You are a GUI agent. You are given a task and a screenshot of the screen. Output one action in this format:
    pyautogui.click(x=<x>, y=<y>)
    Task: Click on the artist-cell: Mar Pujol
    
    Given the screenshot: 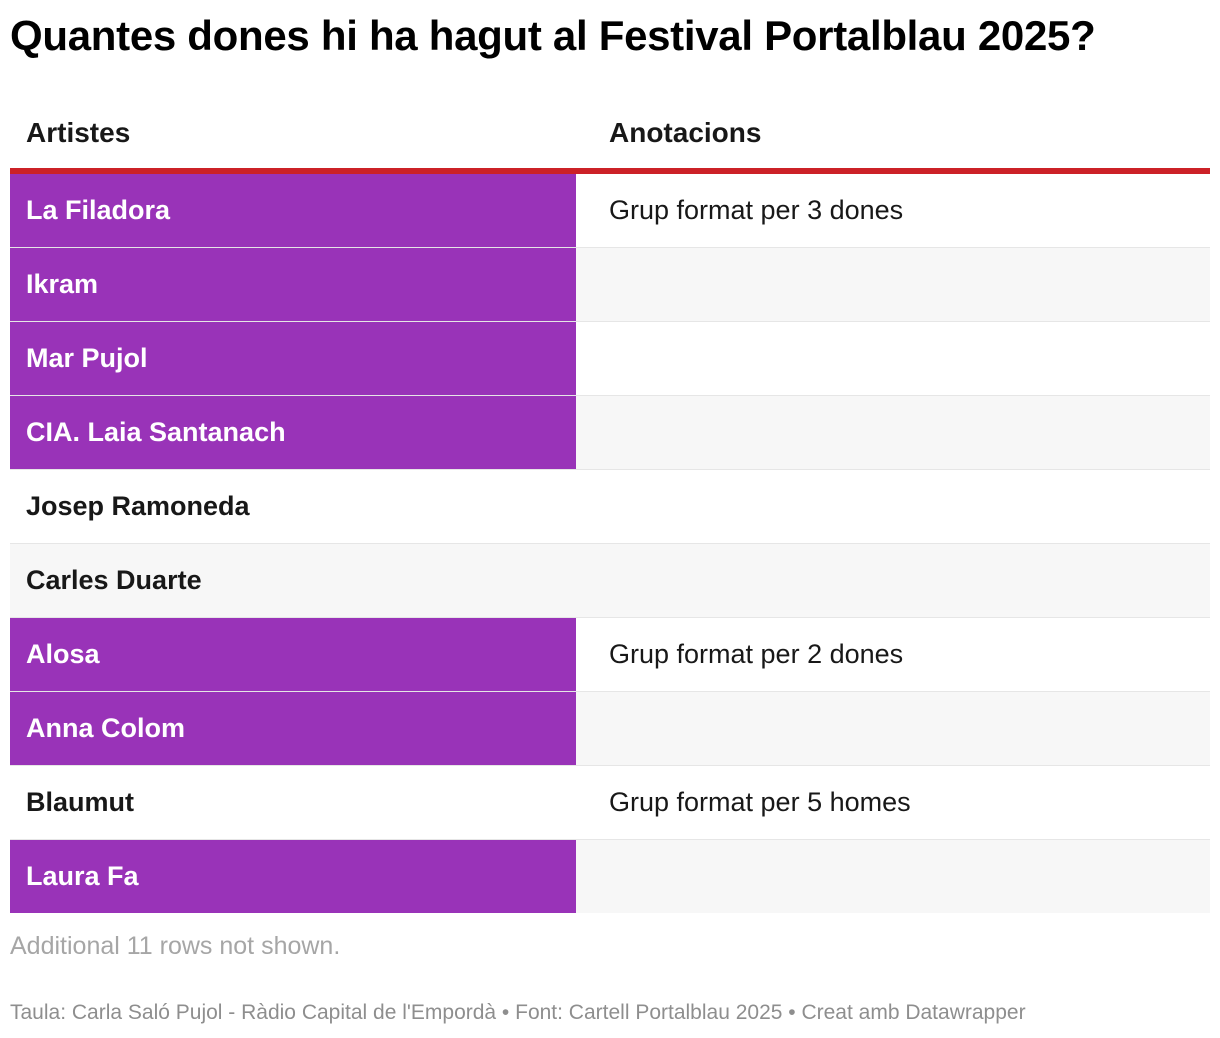 What is the action you would take?
    pyautogui.click(x=293, y=358)
    